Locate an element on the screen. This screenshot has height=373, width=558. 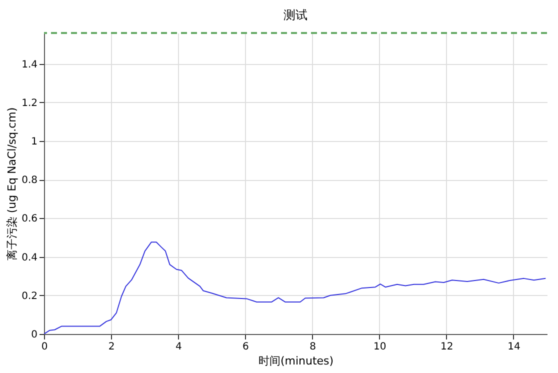
x-tick-label: 4 is located at coordinates (178, 347).